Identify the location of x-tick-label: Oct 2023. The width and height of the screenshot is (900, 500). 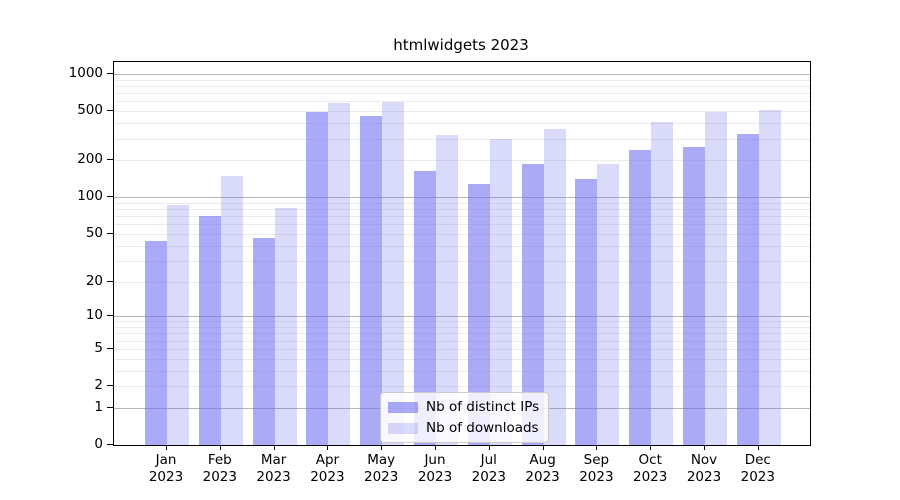
(650, 468).